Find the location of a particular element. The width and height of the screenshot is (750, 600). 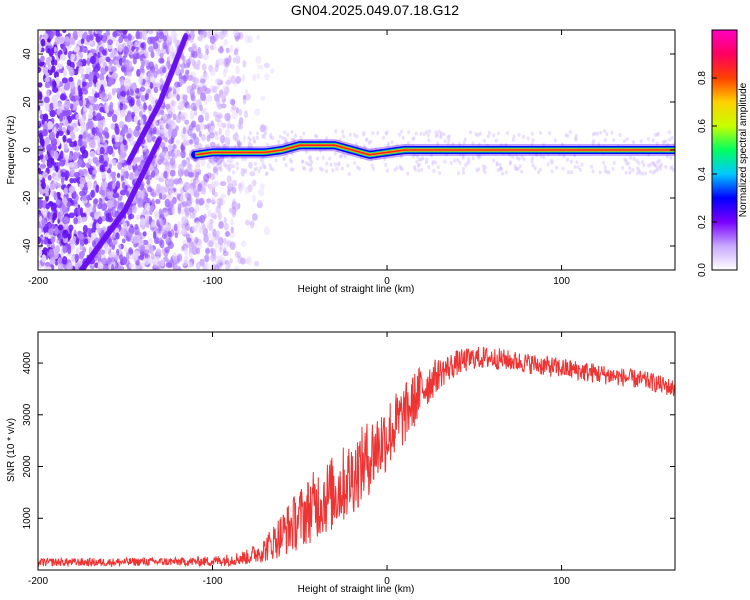

x-tick-label: -200 is located at coordinates (38, 281).